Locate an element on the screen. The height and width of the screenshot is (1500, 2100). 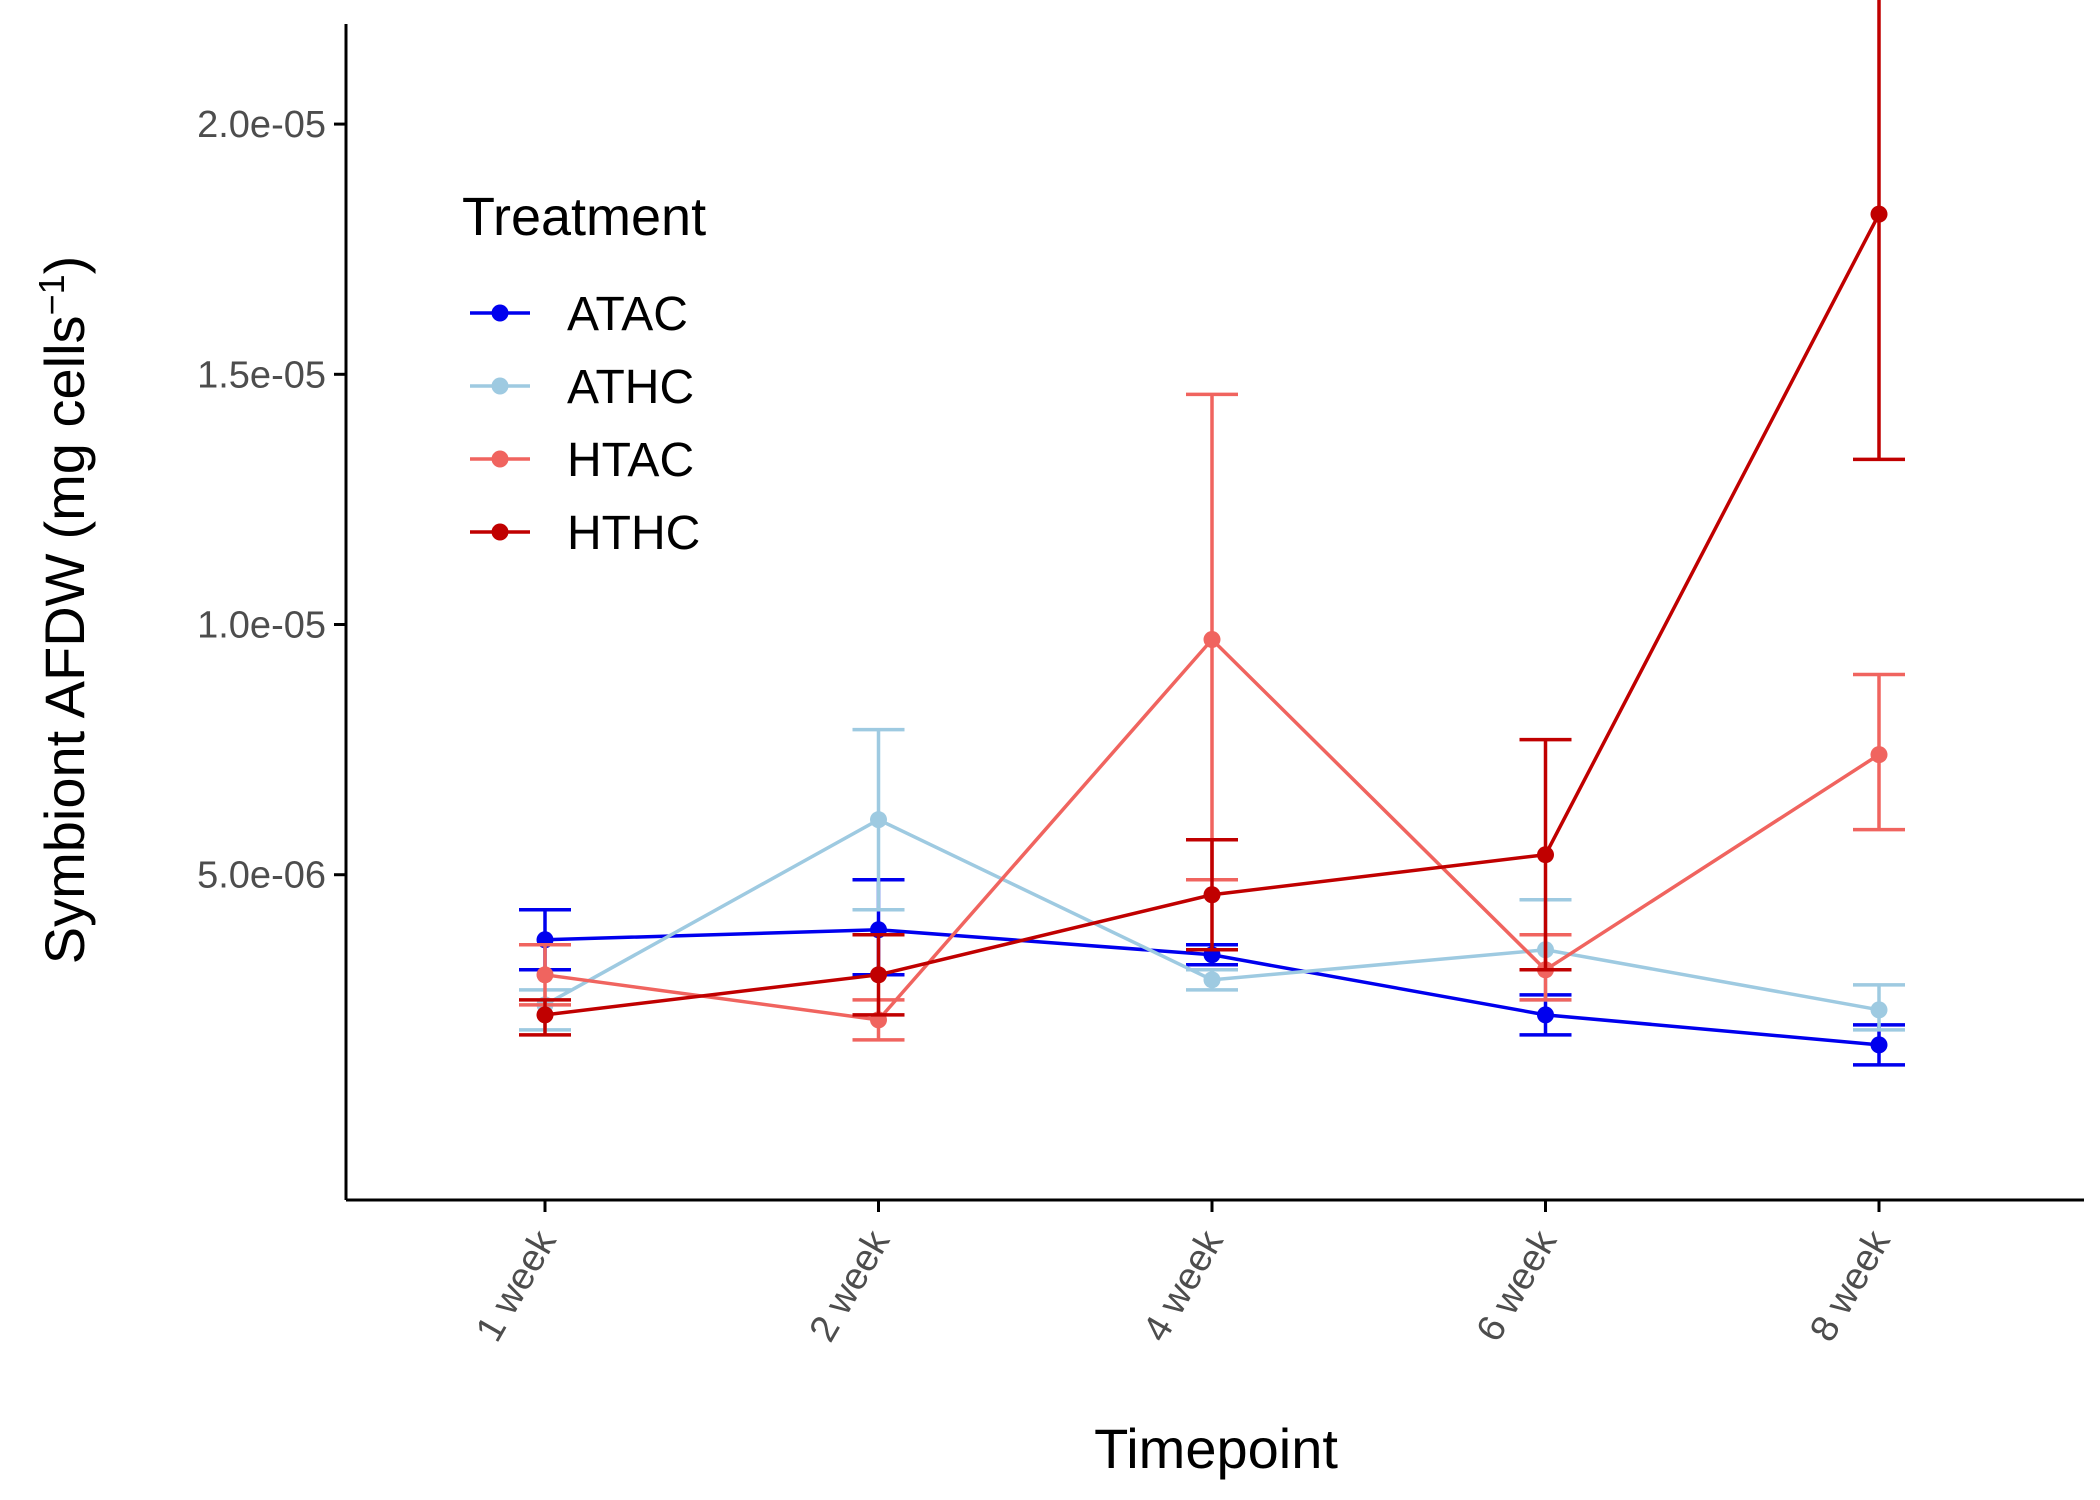
y-tick-label: 2.0e-05 is located at coordinates (261, 125).